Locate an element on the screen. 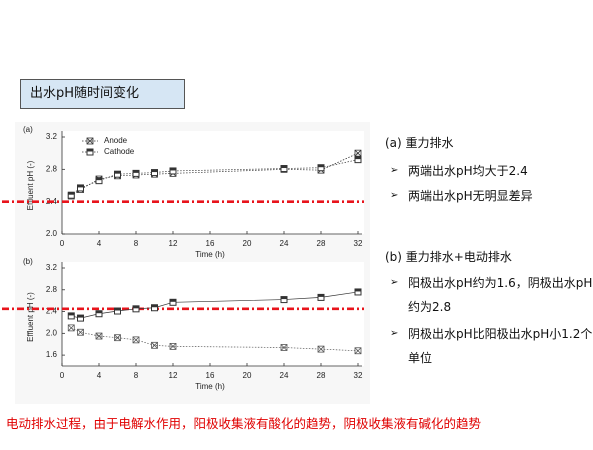 The image size is (593, 450). note-bullet: 阴极出水pH比阳极出水pH小1.2个单位 is located at coordinates (491, 346).